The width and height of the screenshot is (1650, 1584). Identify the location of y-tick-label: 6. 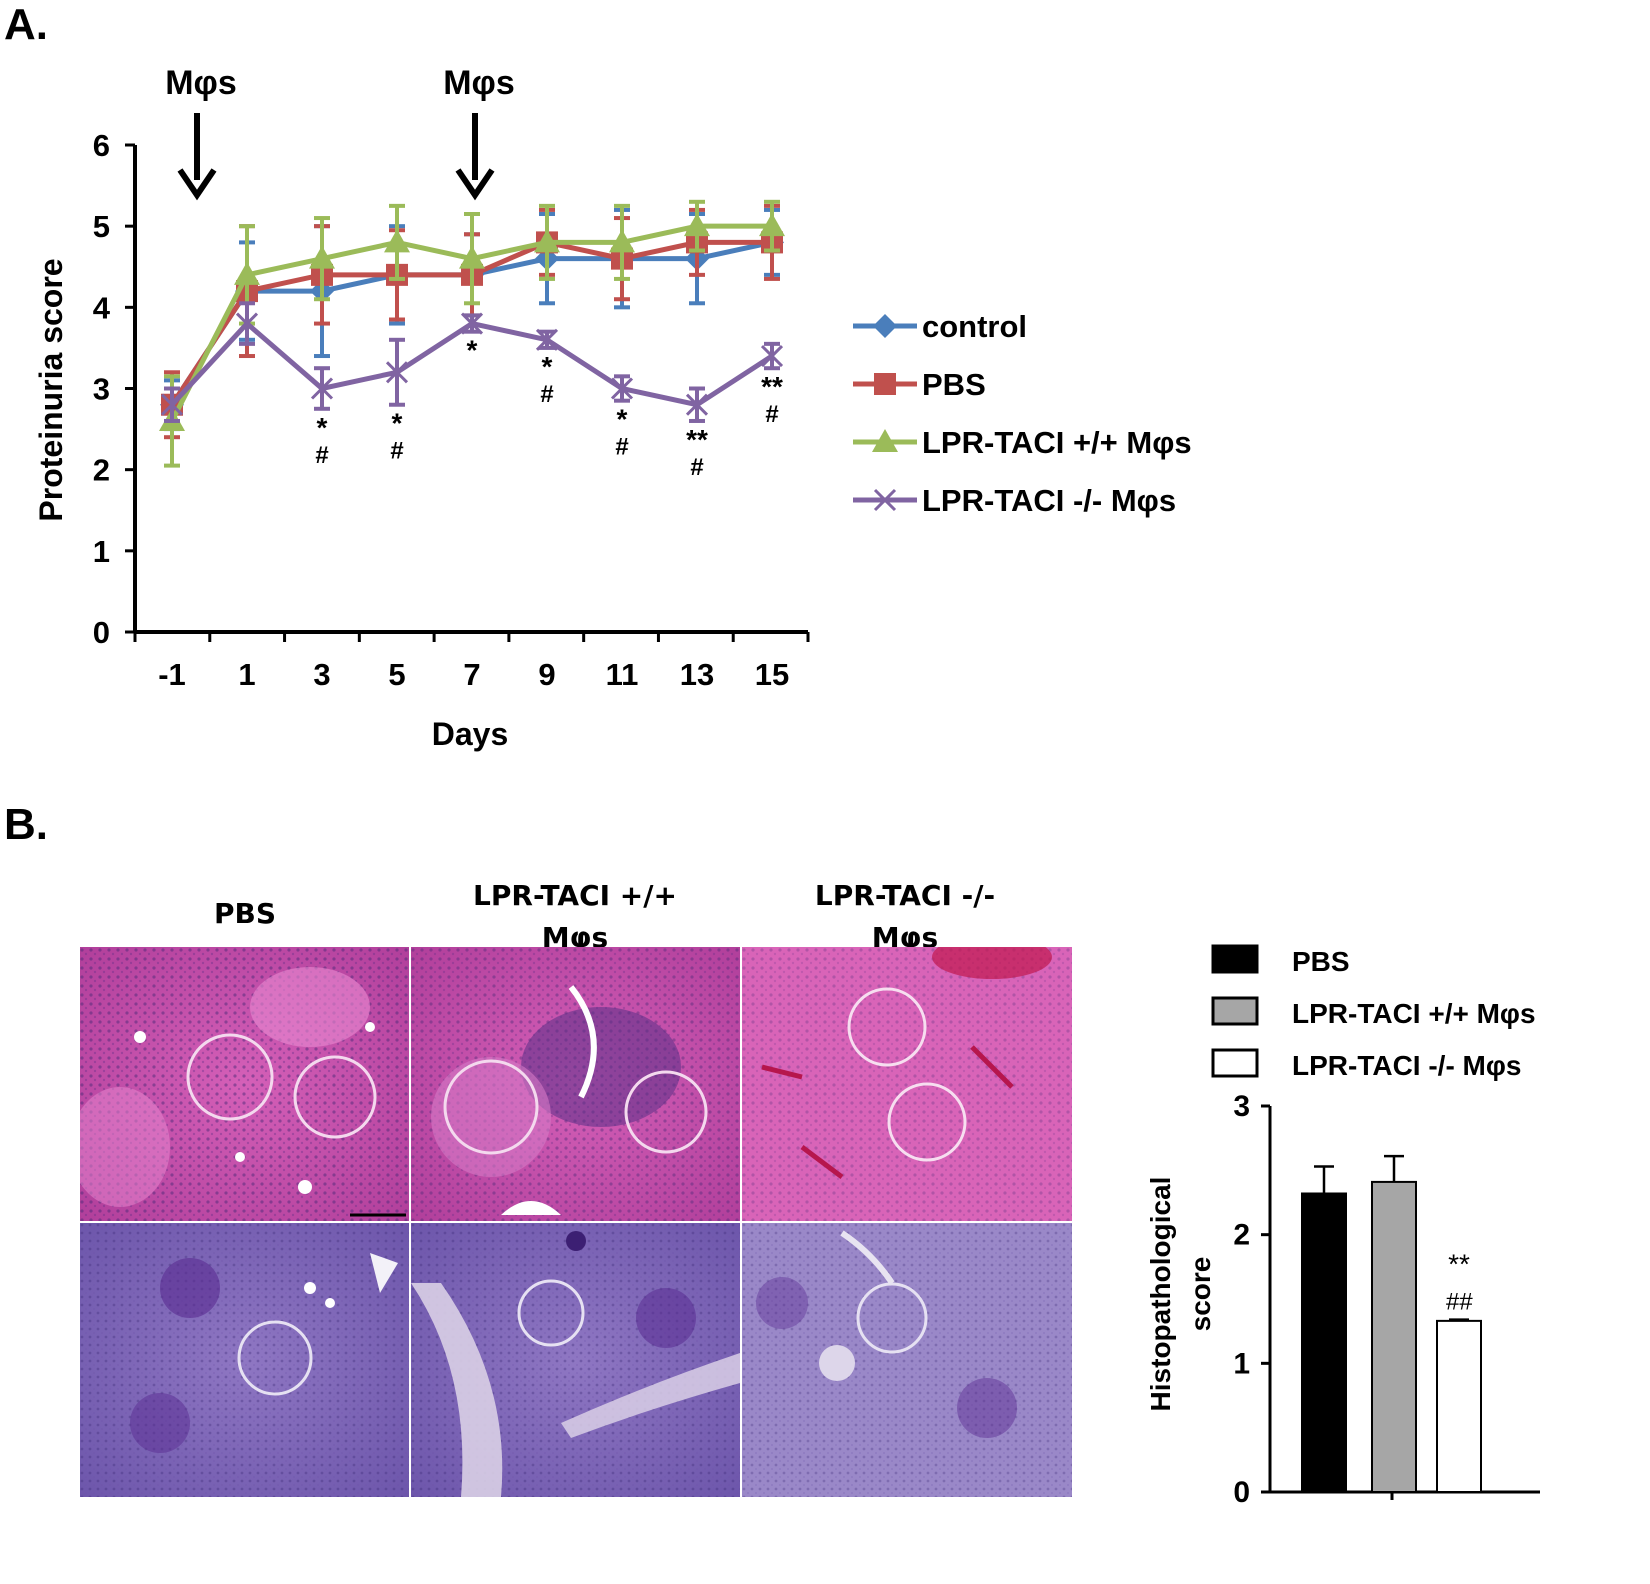
(101, 145).